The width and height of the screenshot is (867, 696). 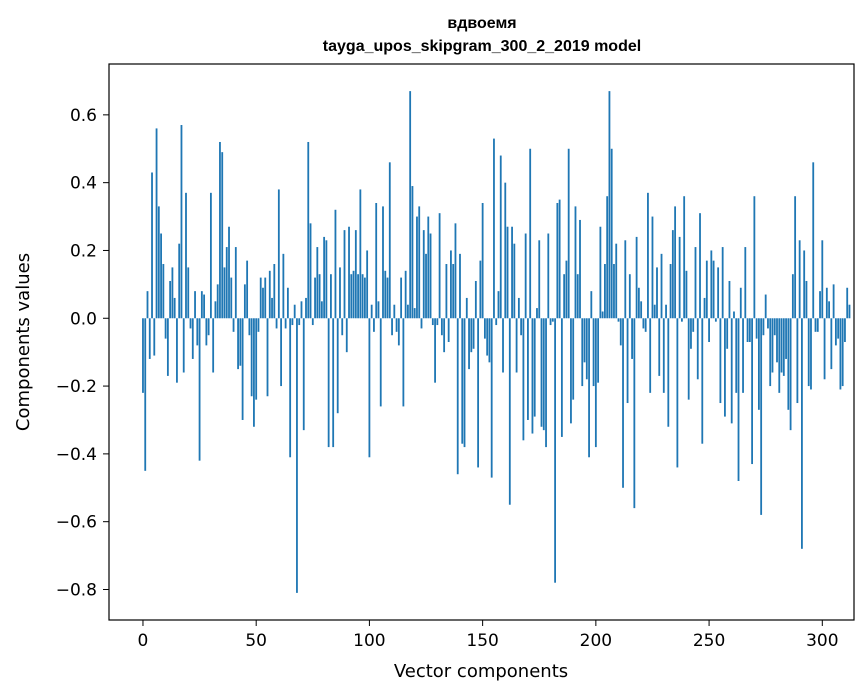 I want to click on chart-subtitle: tayga_upos_skipgram_300_2_2019 model, so click(x=482, y=46).